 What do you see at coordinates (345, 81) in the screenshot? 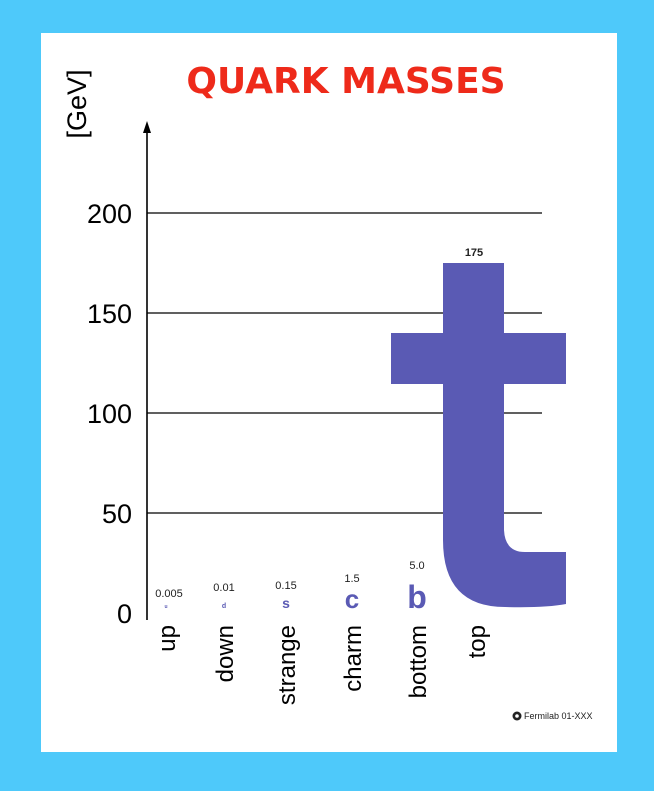
I see `chart-title: QUARK MASSES` at bounding box center [345, 81].